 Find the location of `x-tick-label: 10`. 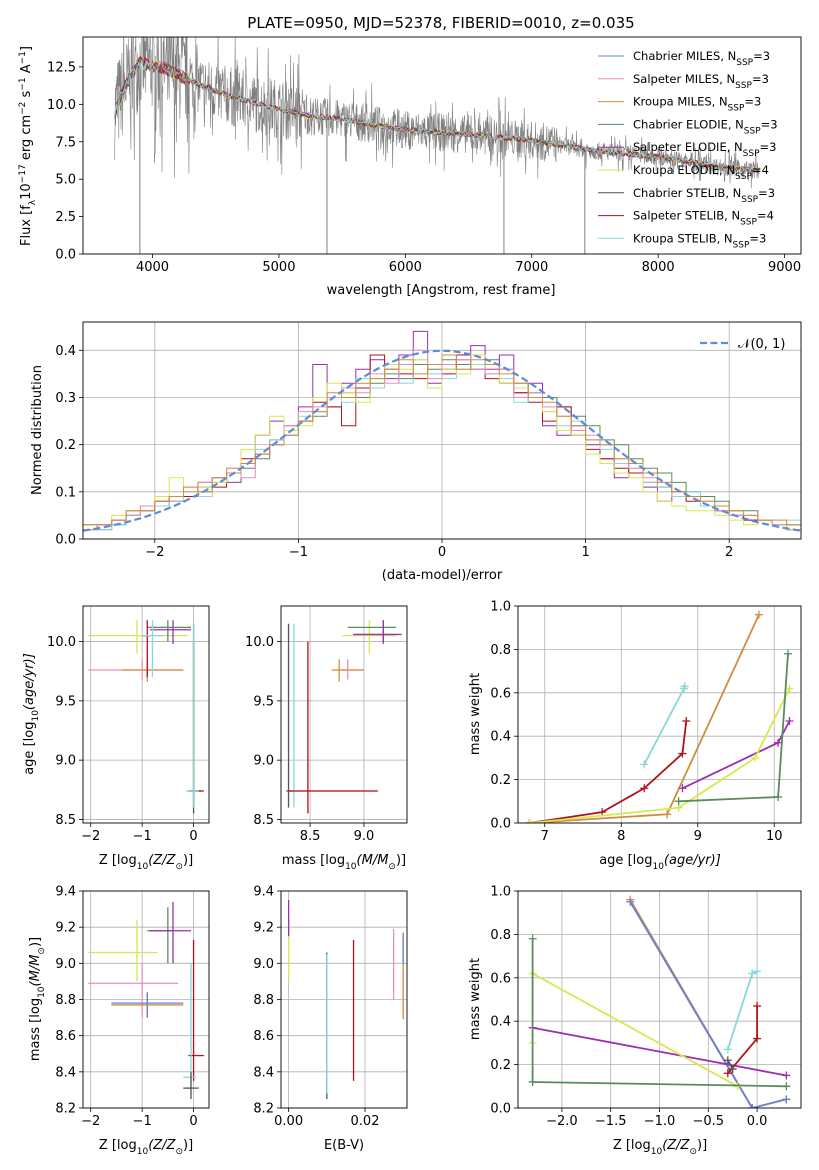

x-tick-label: 10 is located at coordinates (774, 836).